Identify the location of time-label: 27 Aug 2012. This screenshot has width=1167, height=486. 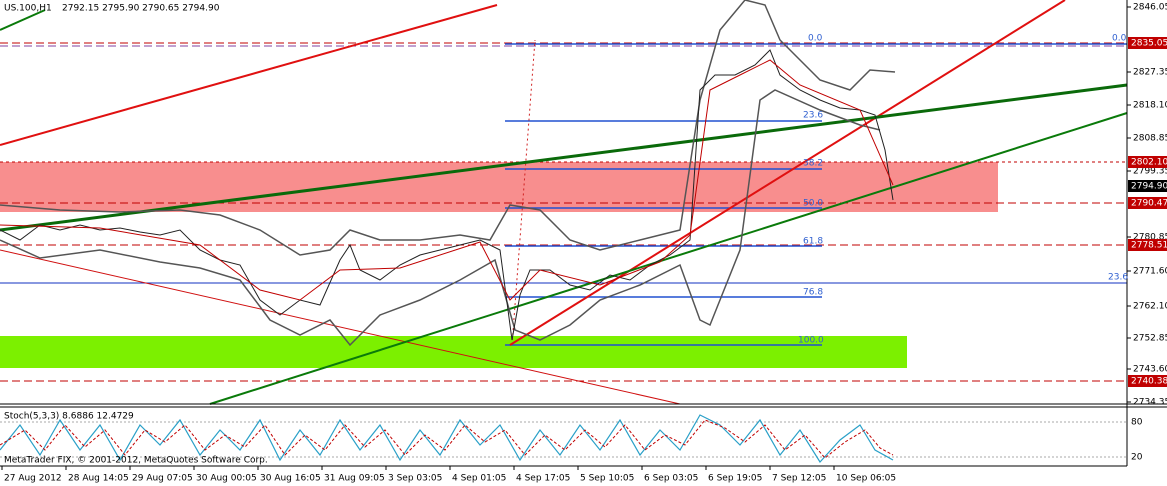
(33, 479).